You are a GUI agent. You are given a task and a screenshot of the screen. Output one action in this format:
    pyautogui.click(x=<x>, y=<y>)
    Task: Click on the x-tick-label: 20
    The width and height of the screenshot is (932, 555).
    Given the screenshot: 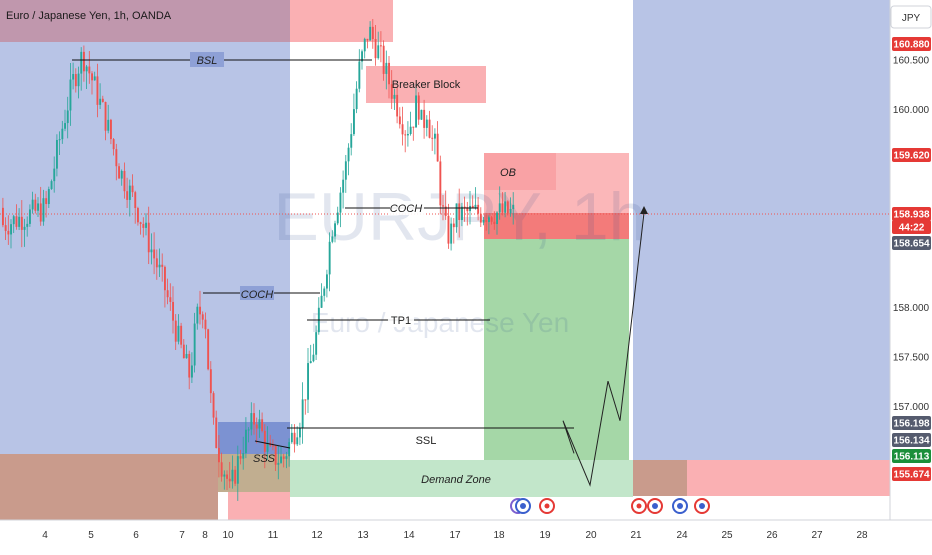 What is the action you would take?
    pyautogui.click(x=591, y=535)
    